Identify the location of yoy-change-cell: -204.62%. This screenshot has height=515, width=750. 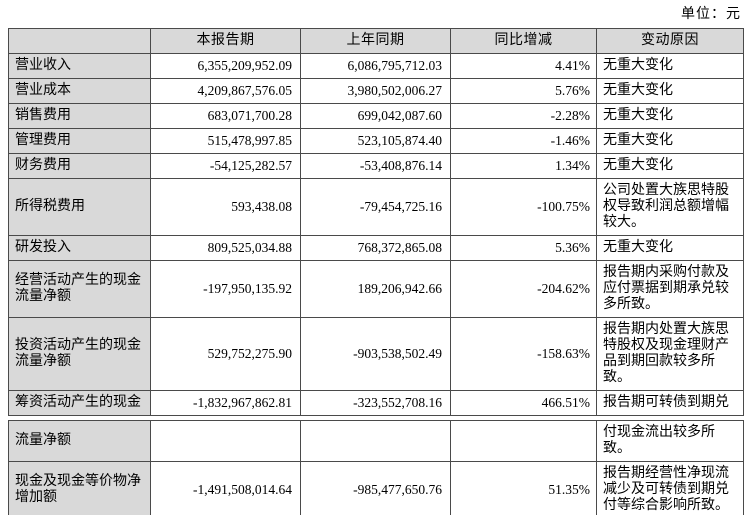
(523, 289).